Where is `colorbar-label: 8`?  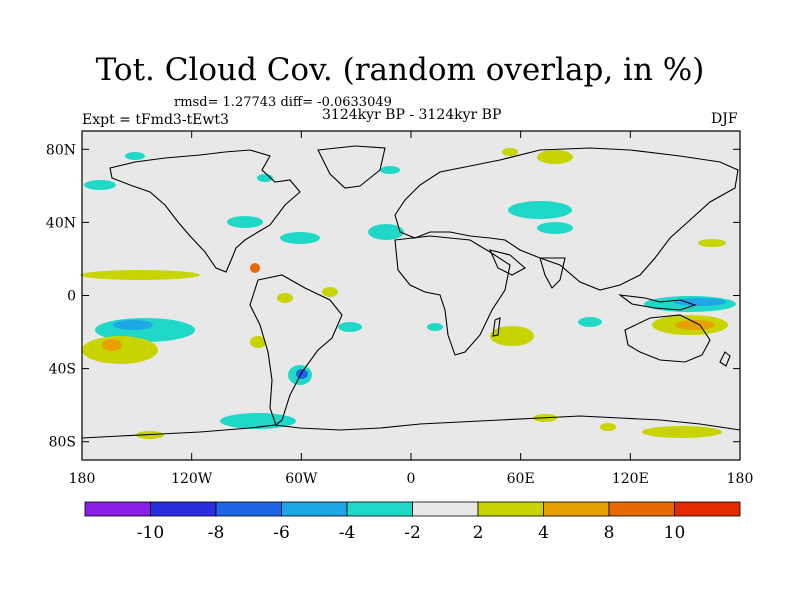 colorbar-label: 8 is located at coordinates (609, 533).